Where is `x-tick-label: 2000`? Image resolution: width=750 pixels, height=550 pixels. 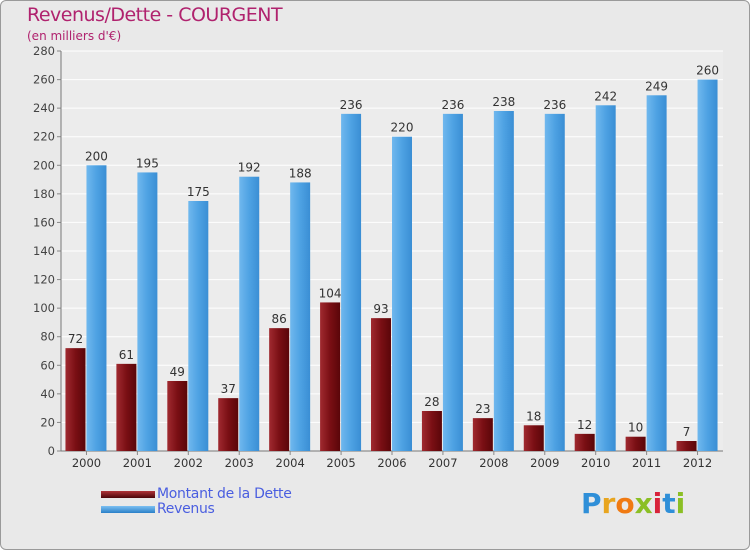 x-tick-label: 2000 is located at coordinates (86, 463).